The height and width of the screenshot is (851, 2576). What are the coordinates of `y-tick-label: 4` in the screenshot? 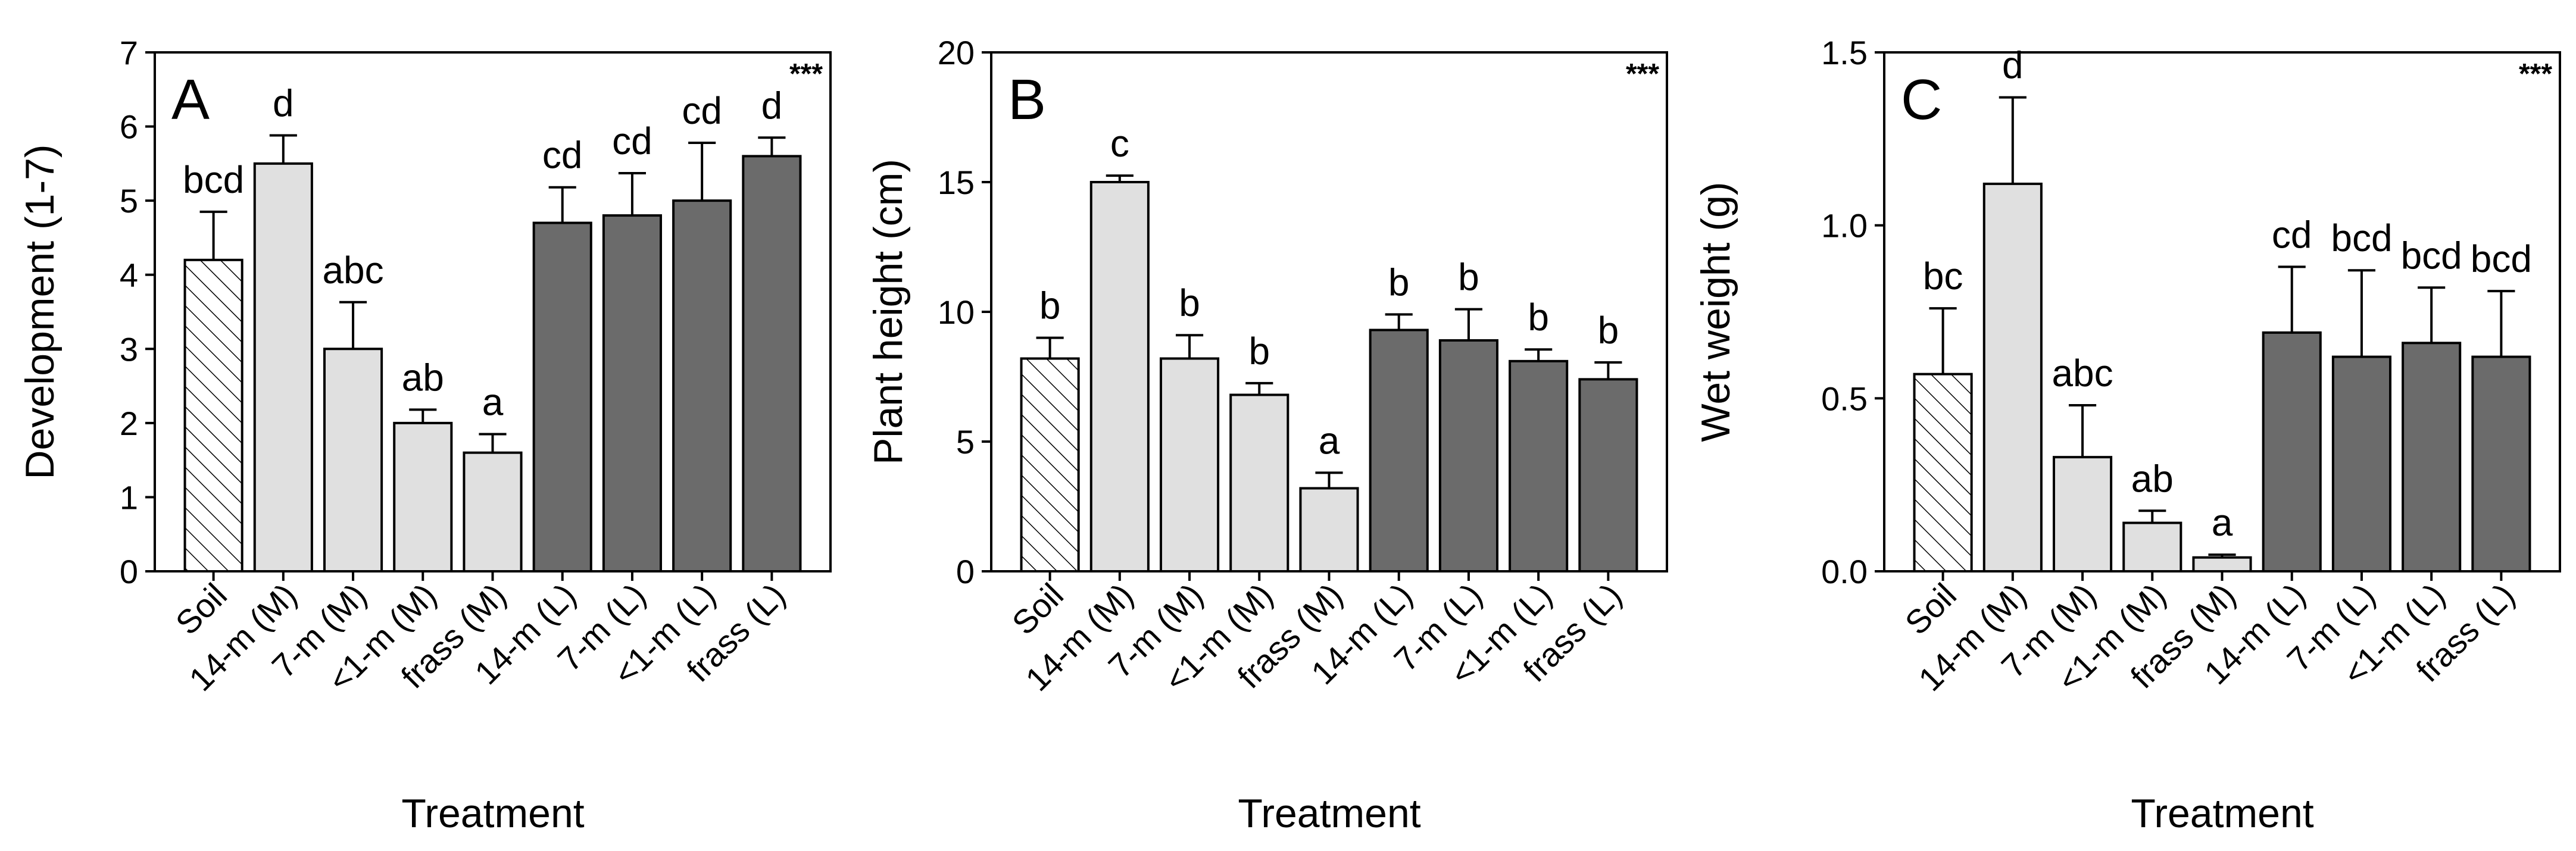 It's located at (129, 275).